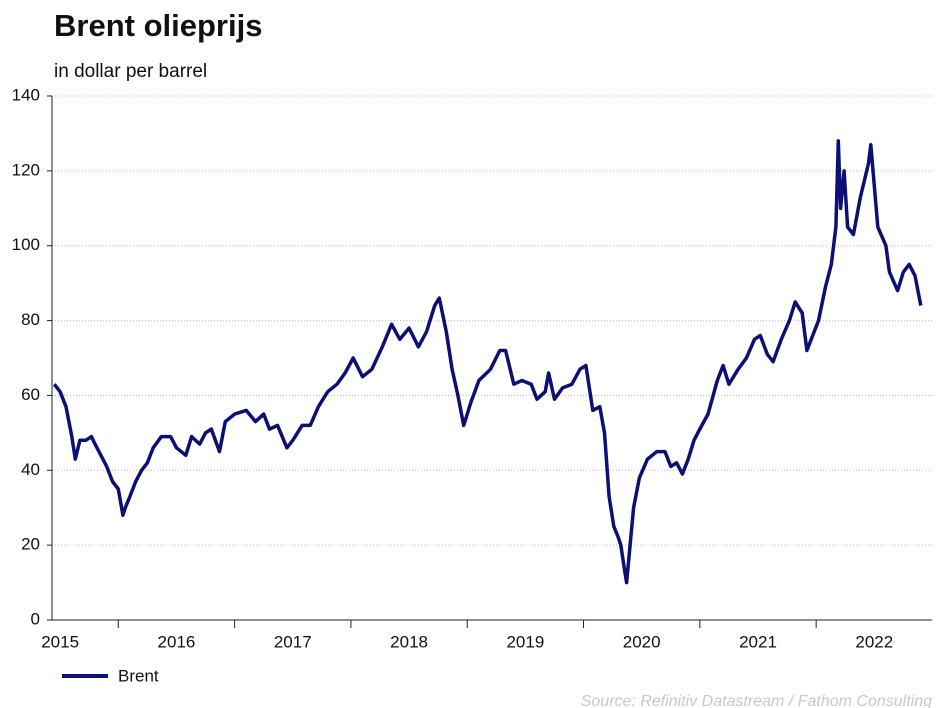  What do you see at coordinates (525, 641) in the screenshot?
I see `x-tick-label: 2019` at bounding box center [525, 641].